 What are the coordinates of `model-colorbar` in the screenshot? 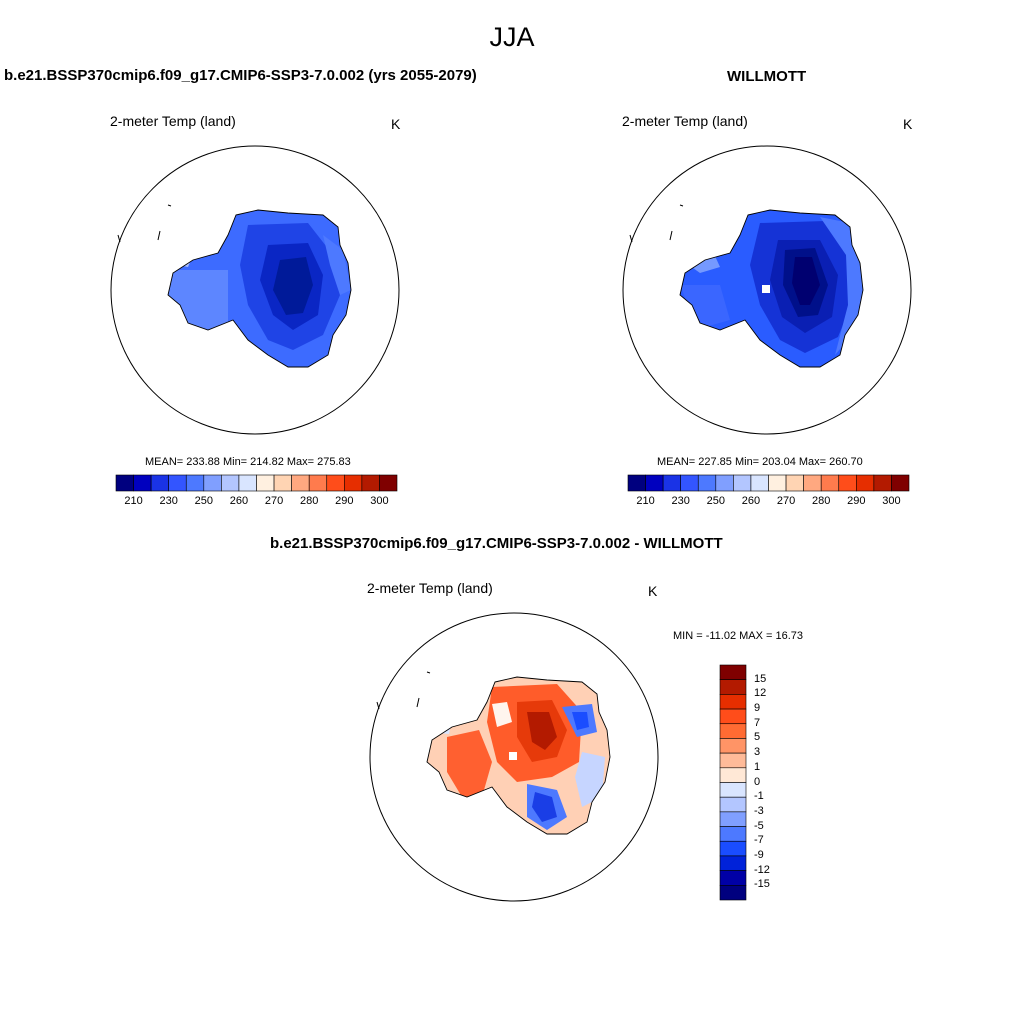 It's located at (256, 483).